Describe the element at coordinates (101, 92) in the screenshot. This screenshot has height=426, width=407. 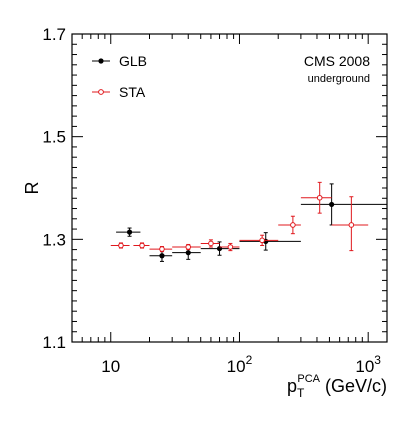
I see `legend-marker-sta` at that location.